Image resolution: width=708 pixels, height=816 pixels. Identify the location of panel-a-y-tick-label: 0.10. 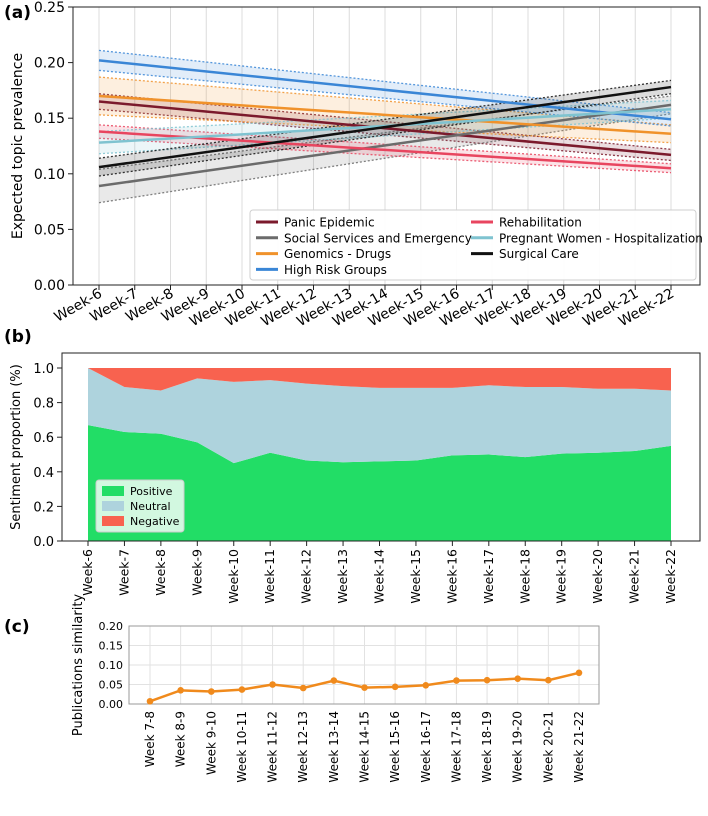
(49, 175).